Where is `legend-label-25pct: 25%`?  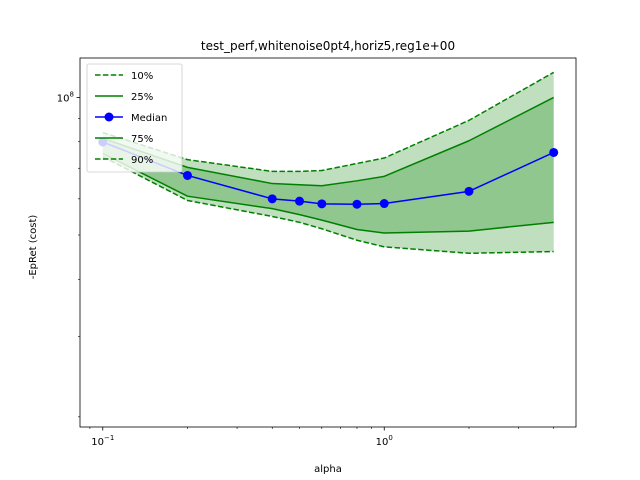 legend-label-25pct: 25% is located at coordinates (142, 97).